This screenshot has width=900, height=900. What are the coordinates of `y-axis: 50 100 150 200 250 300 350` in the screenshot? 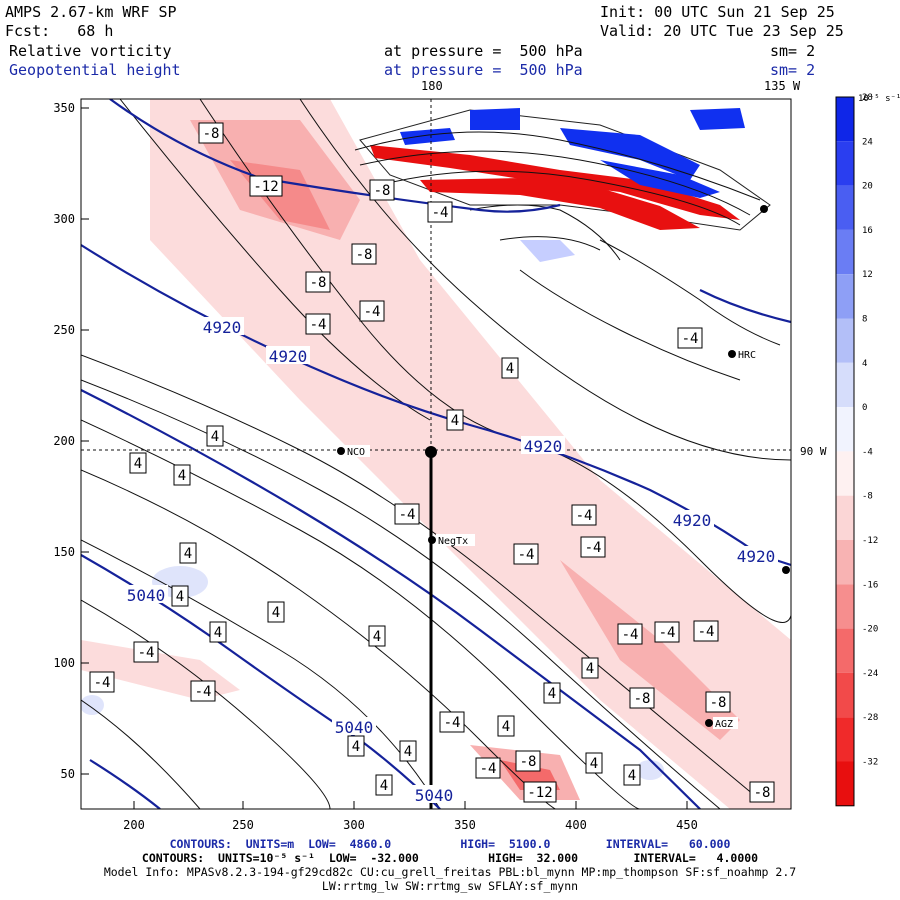 It's located at (71, 441).